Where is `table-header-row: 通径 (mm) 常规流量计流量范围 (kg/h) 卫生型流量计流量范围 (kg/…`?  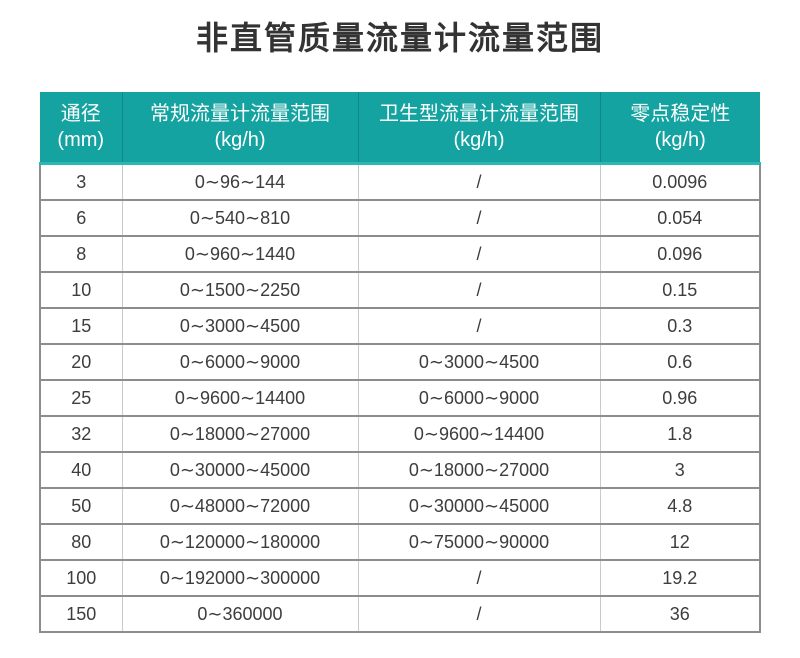 table-header-row: 通径 (mm) 常规流量计流量范围 (kg/h) 卫生型流量计流量范围 (kg/… is located at coordinates (400, 128).